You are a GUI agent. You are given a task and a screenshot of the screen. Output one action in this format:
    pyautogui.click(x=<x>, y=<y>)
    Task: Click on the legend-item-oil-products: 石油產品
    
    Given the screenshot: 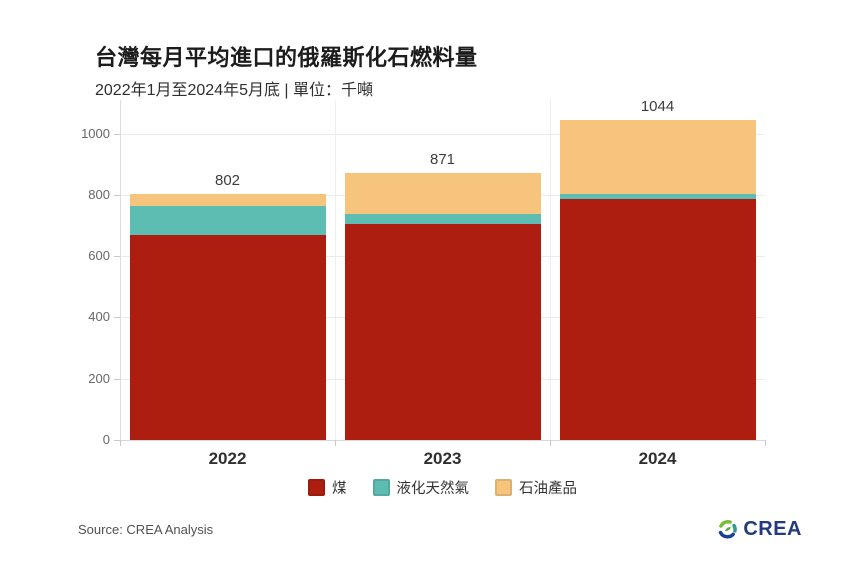 What is the action you would take?
    pyautogui.click(x=536, y=487)
    